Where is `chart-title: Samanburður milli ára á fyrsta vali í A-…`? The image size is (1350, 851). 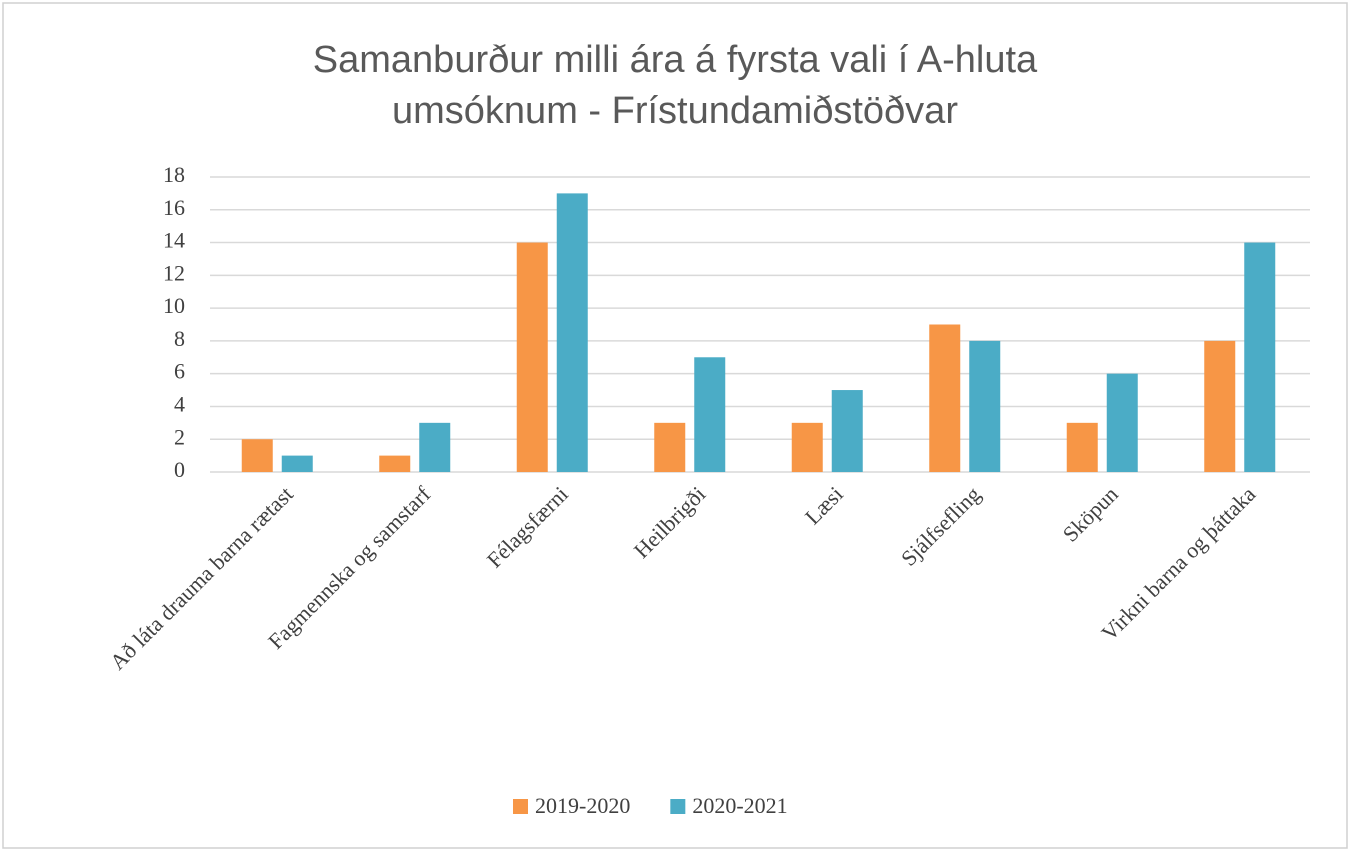
chart-title: Samanburður milli ára á fyrsta vali í A-… is located at coordinates (675, 60).